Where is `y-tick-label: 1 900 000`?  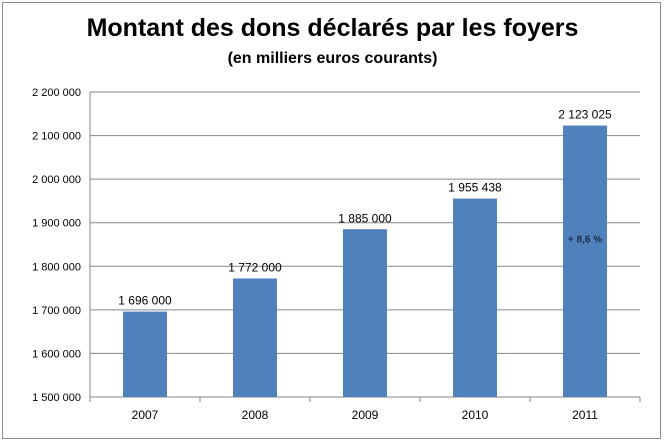 y-tick-label: 1 900 000 is located at coordinates (56, 224).